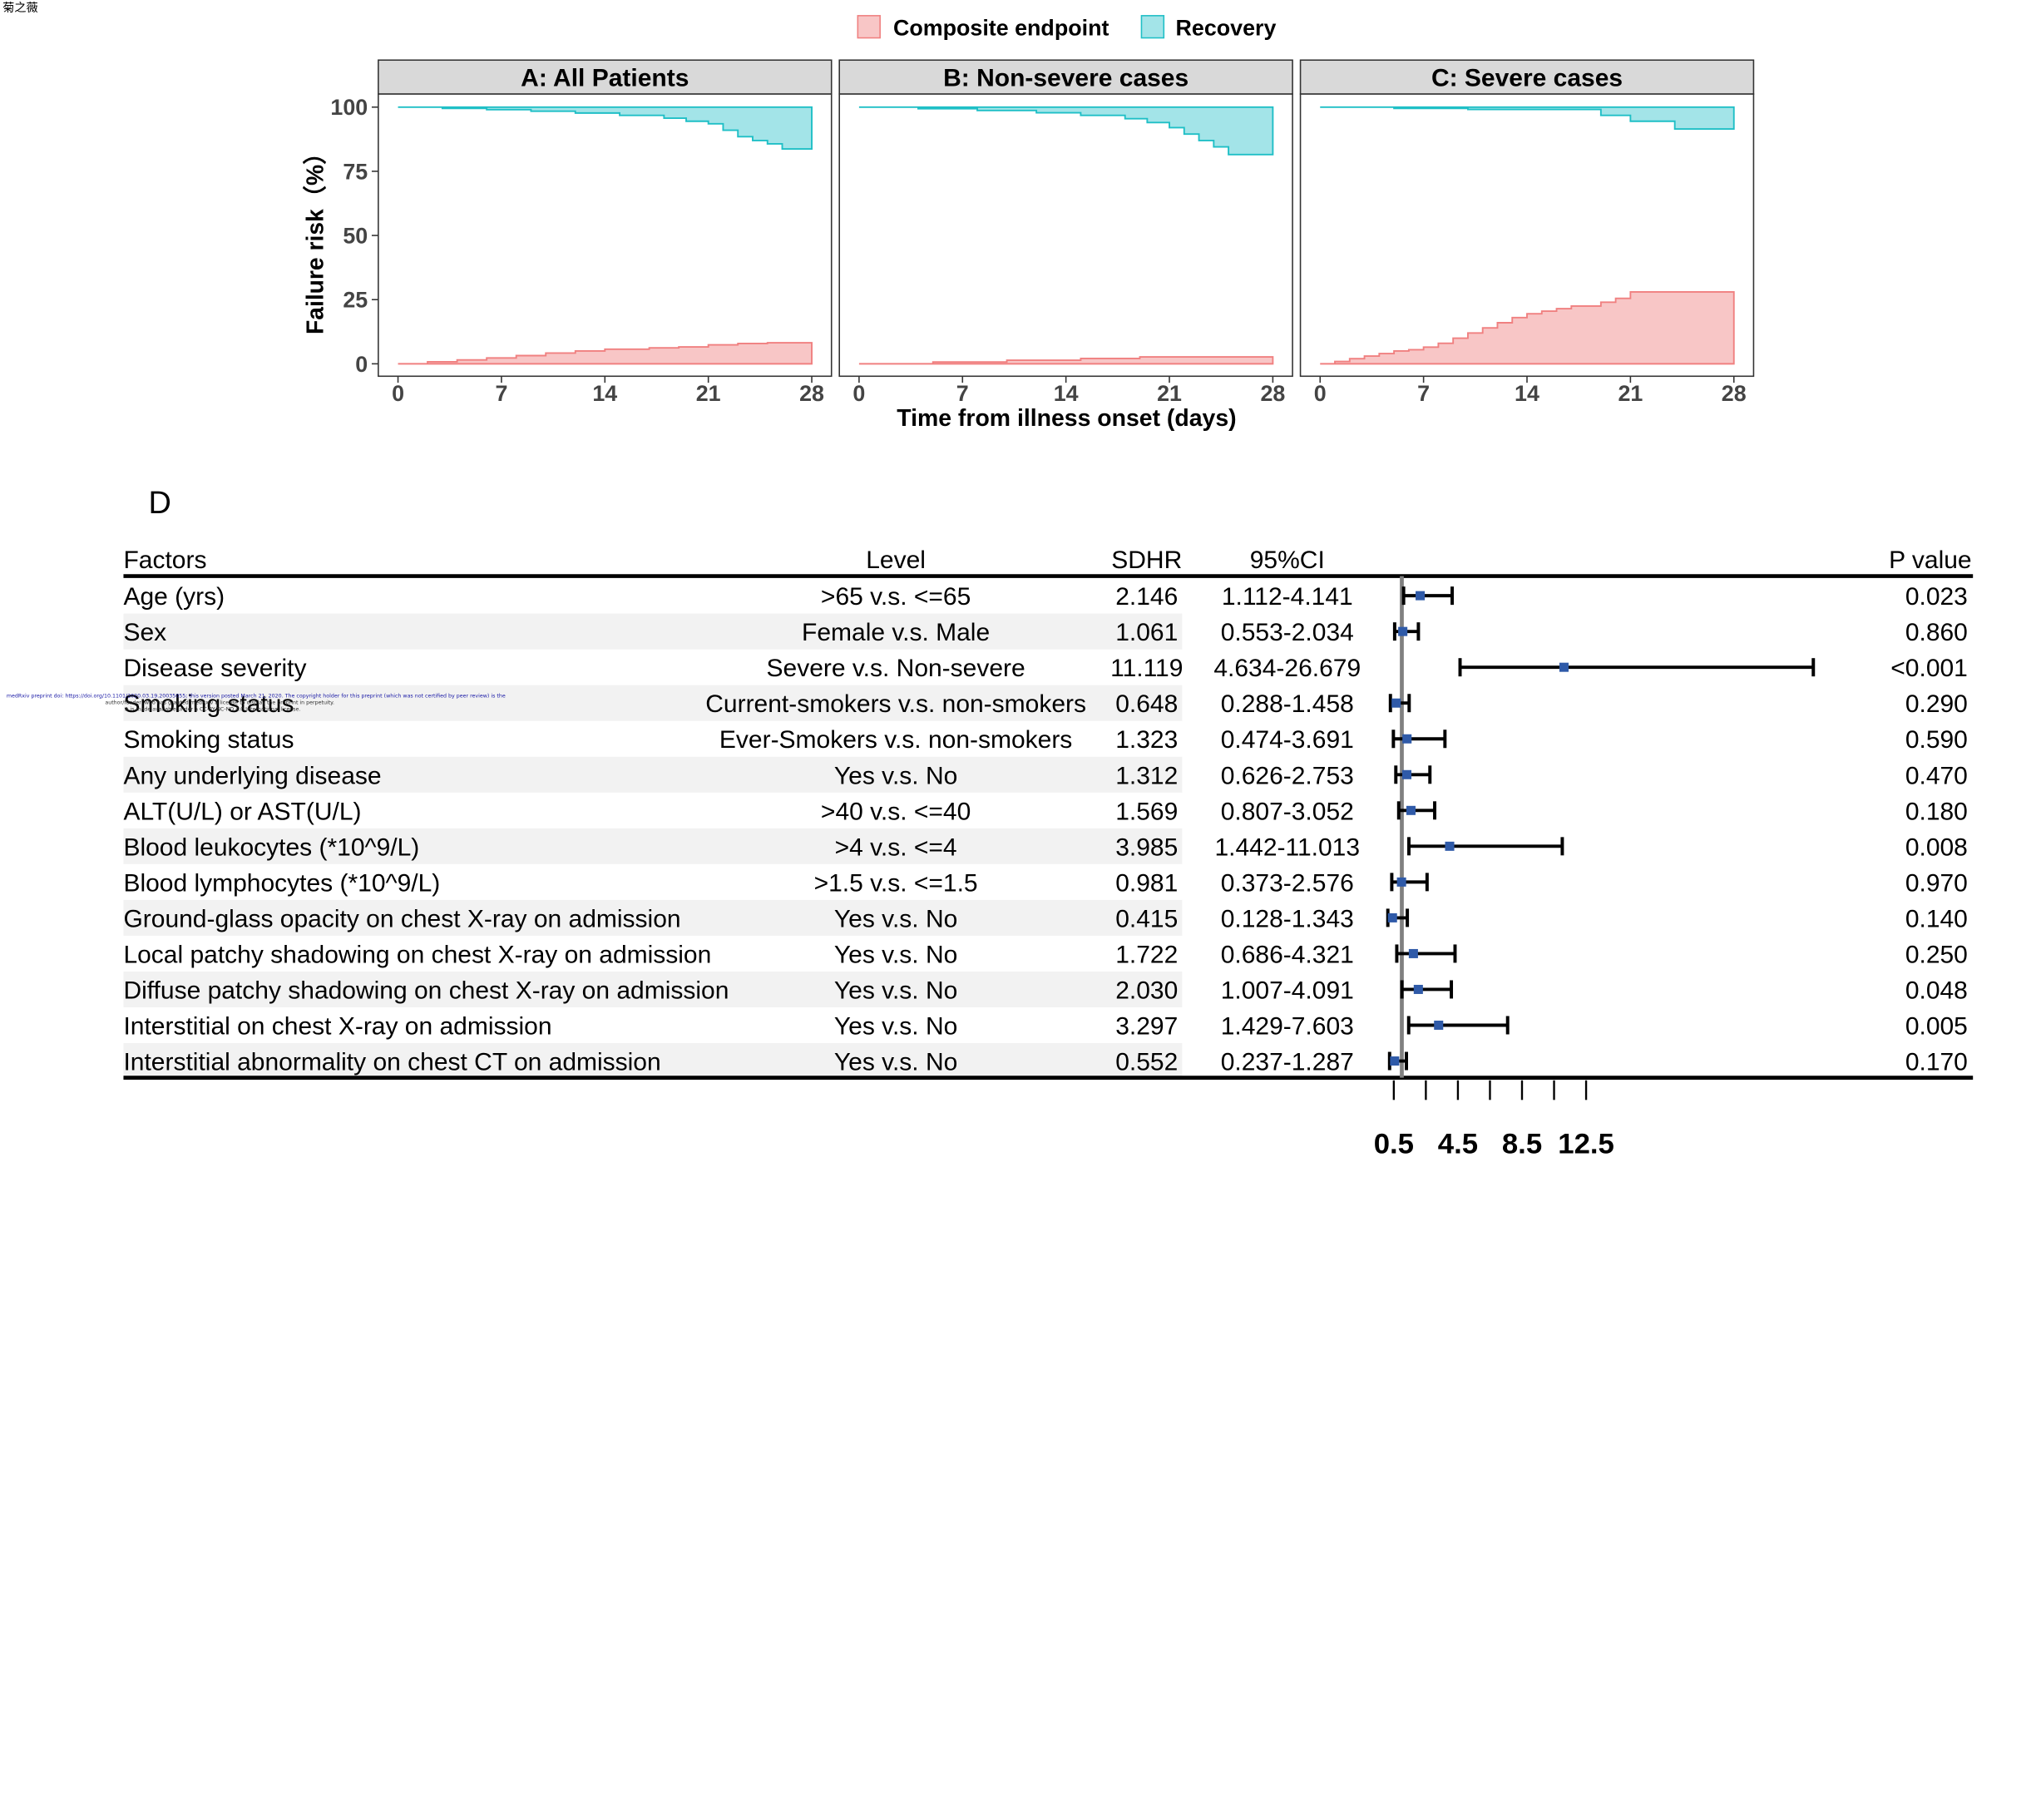 Image resolution: width=2036 pixels, height=1820 pixels. I want to click on panel-title: A: All Patients, so click(605, 78).